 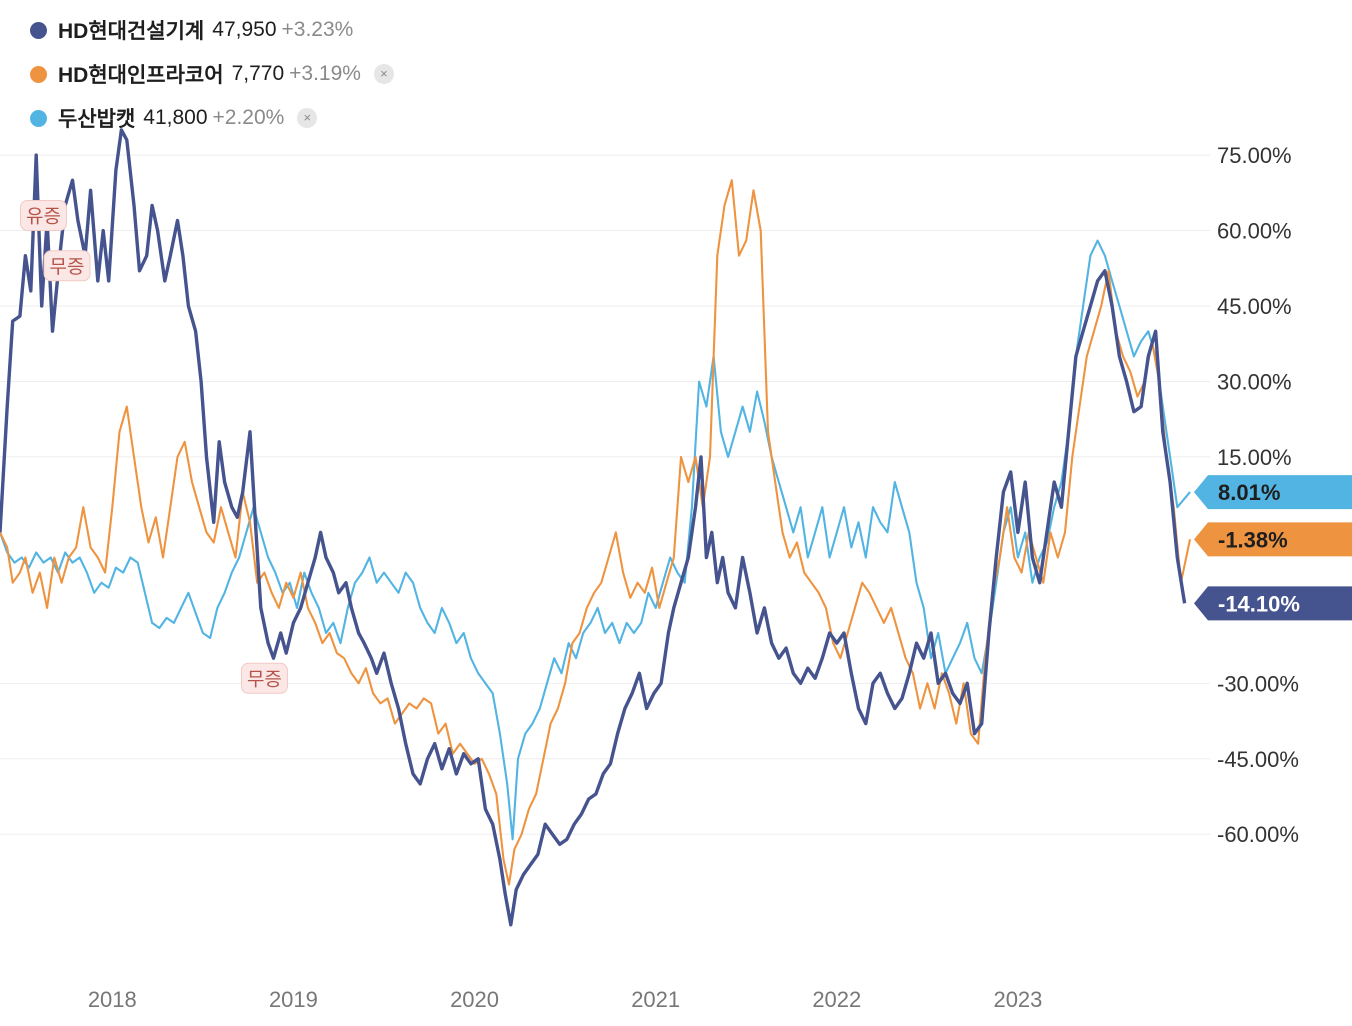 What do you see at coordinates (97, 119) in the screenshot?
I see `legend-series-name: 두산밥캣` at bounding box center [97, 119].